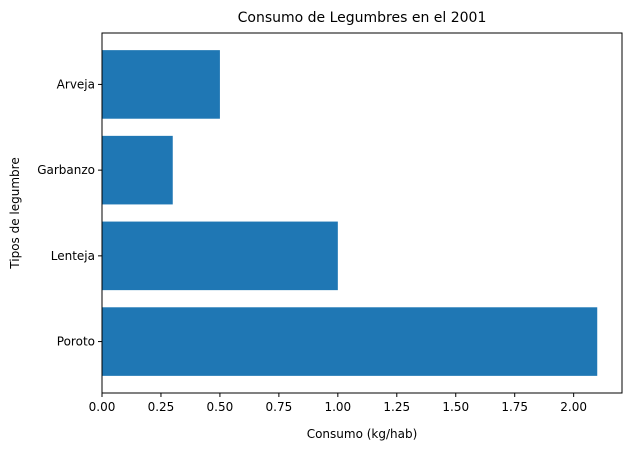  Describe the element at coordinates (362, 18) in the screenshot. I see `chart-title: Consumo de Legumbres en el 2001` at that location.